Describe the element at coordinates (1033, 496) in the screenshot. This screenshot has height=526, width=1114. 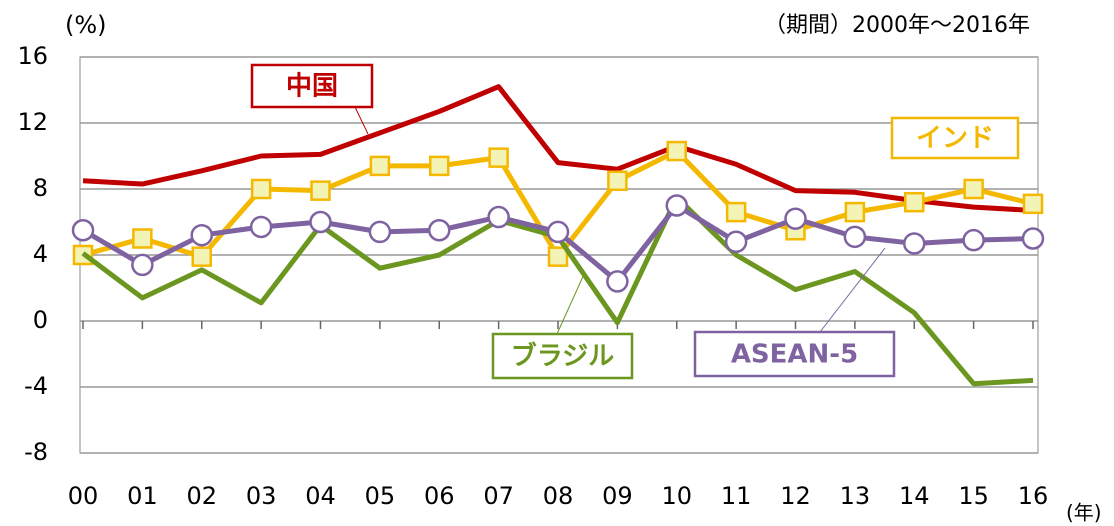
I see `x-tick-label: 16` at that location.